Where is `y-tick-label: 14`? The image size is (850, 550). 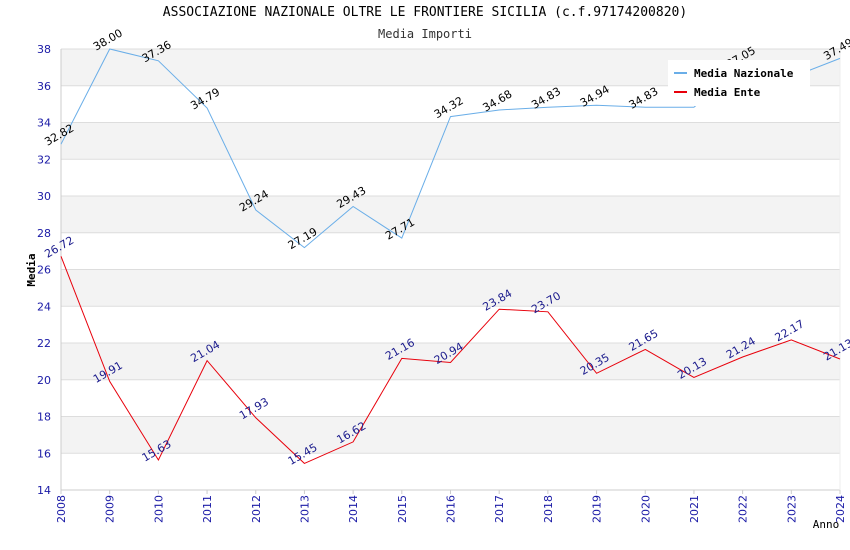
y-tick-label: 14 is located at coordinates (44, 490).